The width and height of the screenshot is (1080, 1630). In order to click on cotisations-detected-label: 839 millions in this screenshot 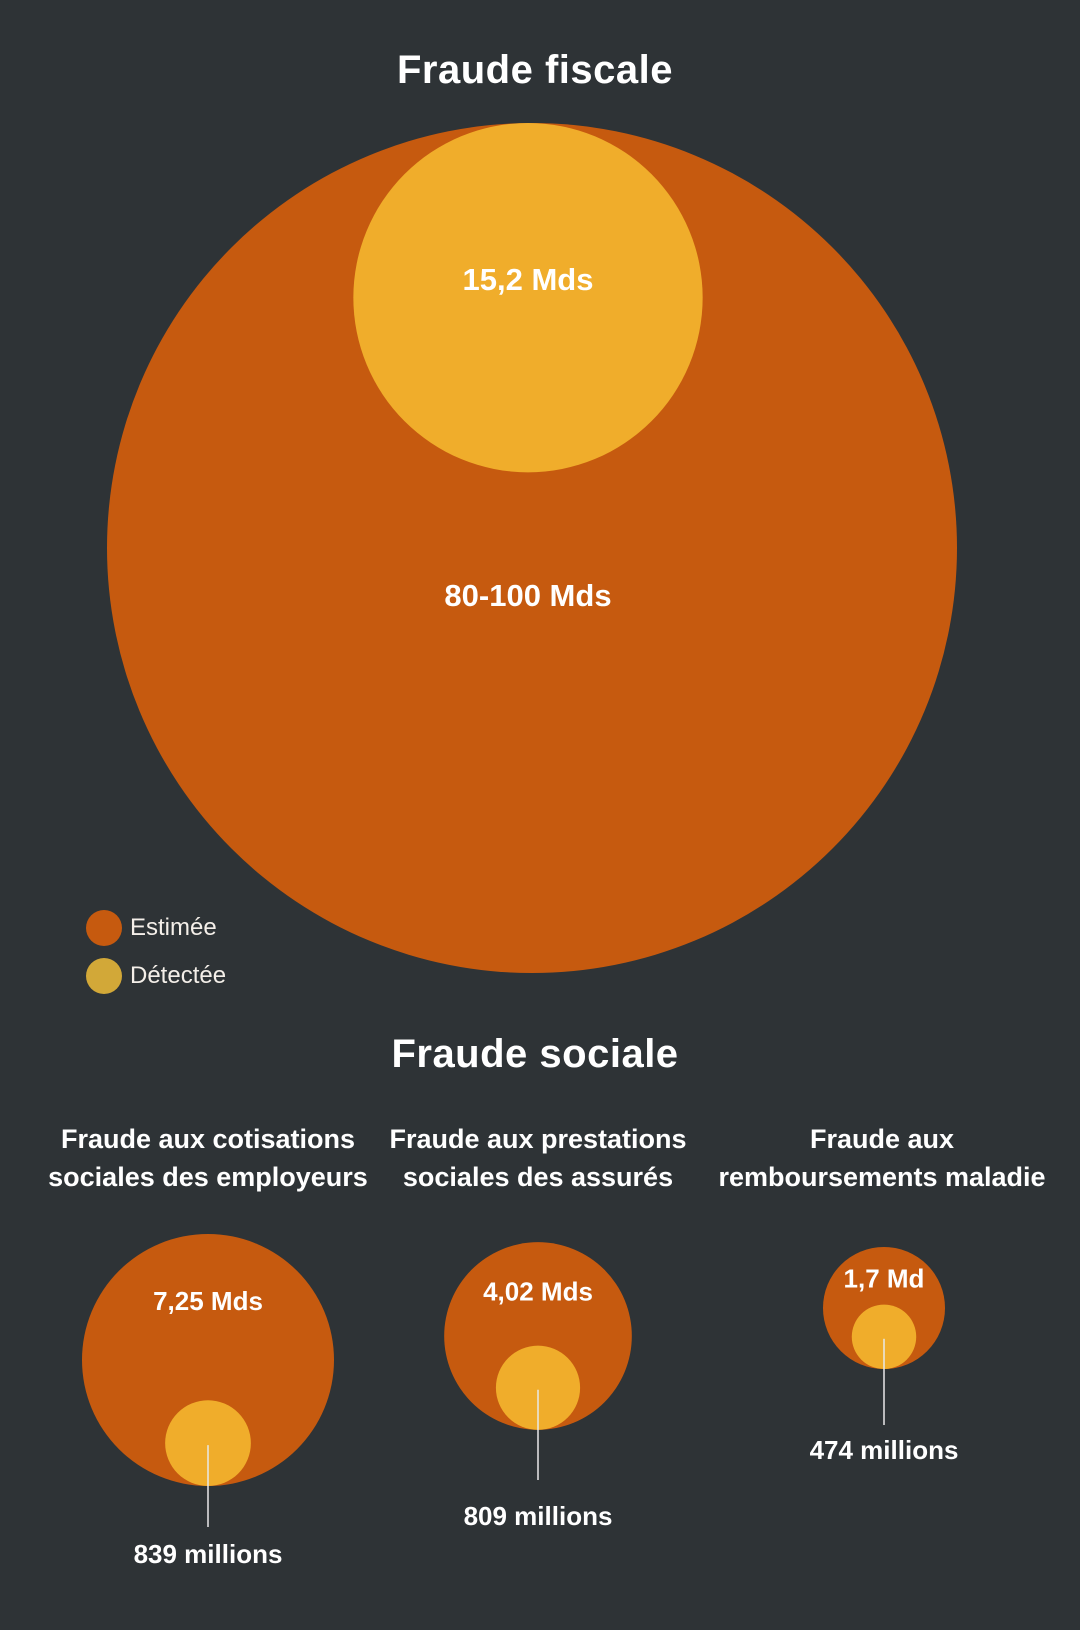, I will do `click(208, 1554)`.